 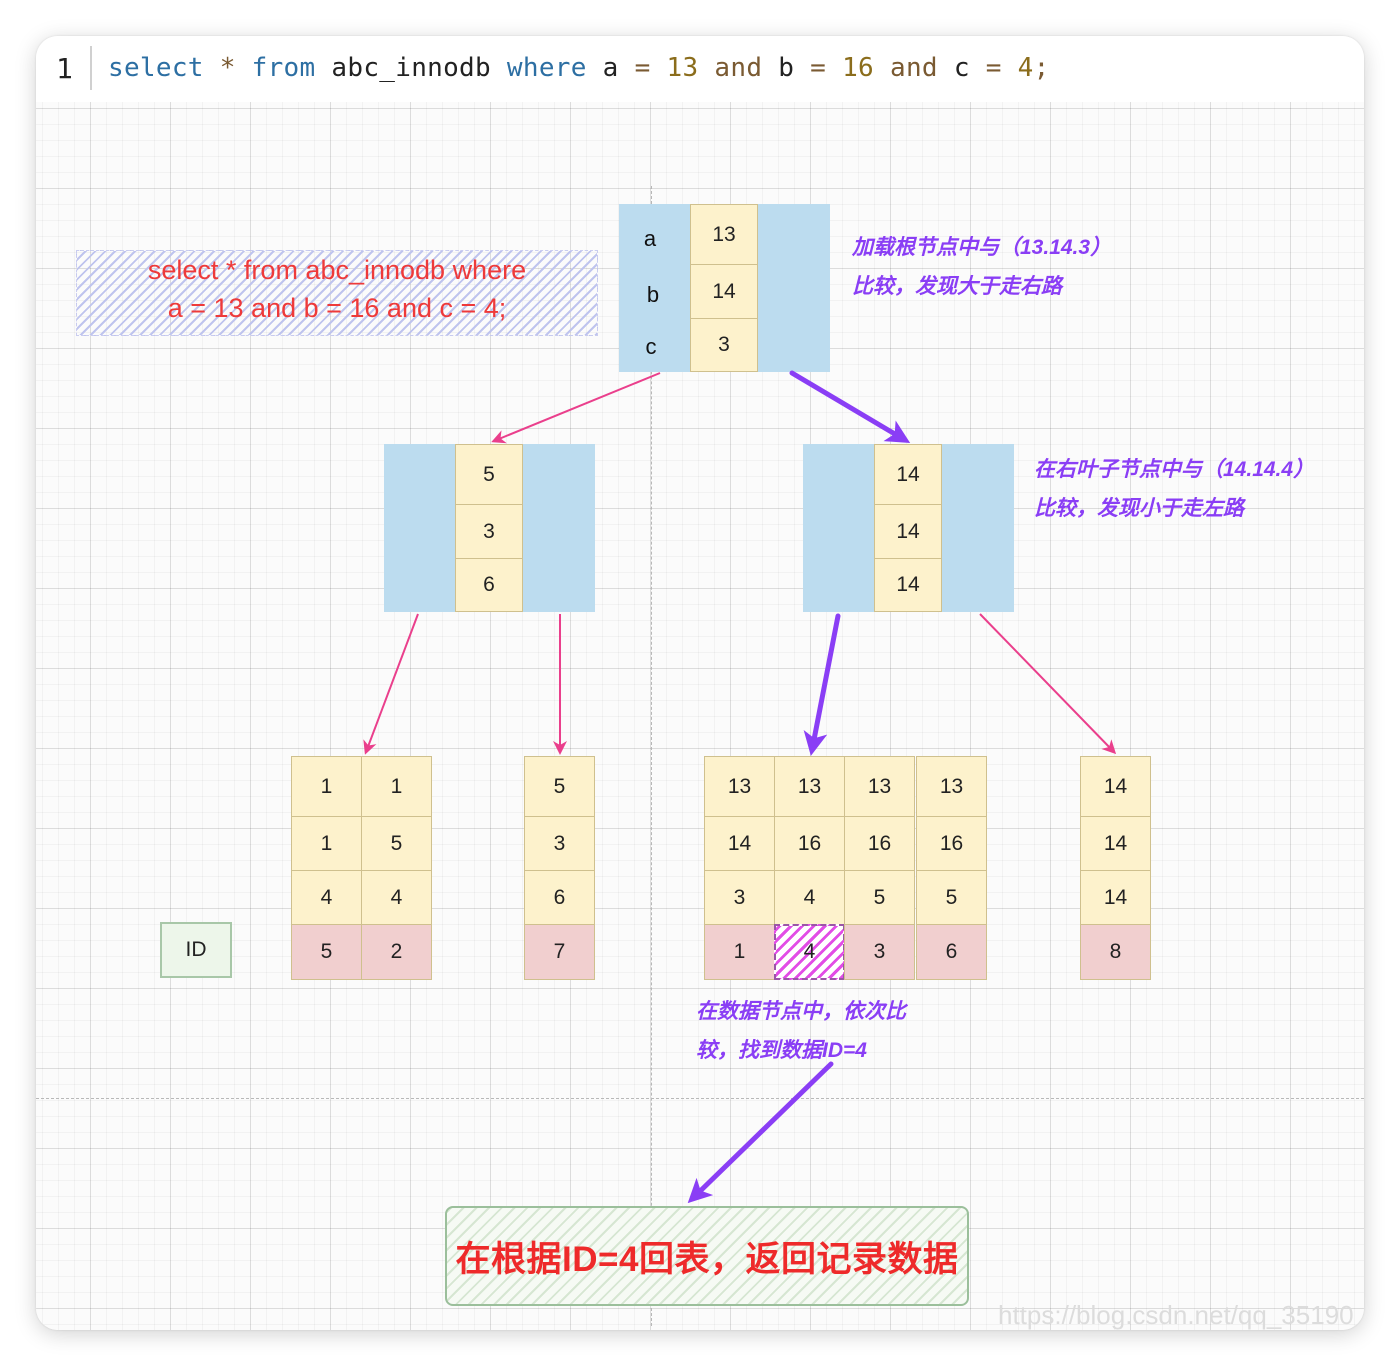 What do you see at coordinates (326, 898) in the screenshot?
I see `leaf1-c-1: 4` at bounding box center [326, 898].